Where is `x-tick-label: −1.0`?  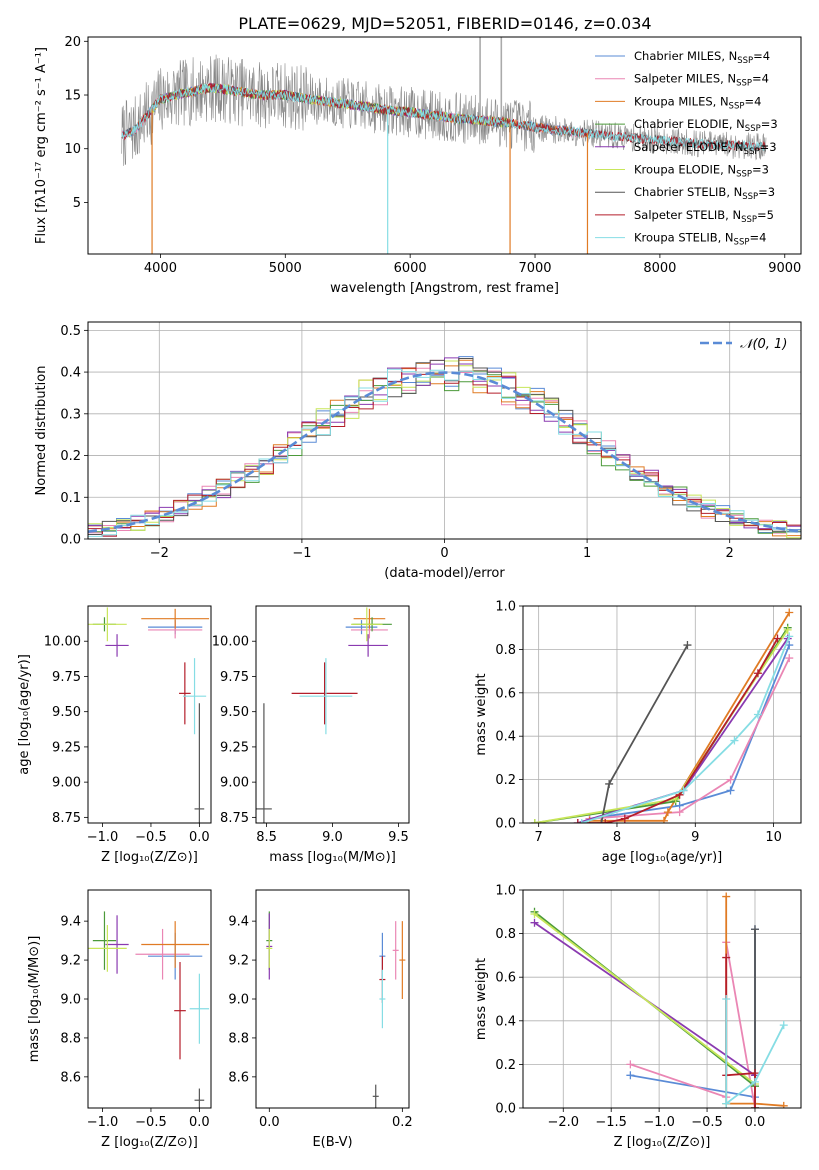 x-tick-label: −1.0 is located at coordinates (103, 837).